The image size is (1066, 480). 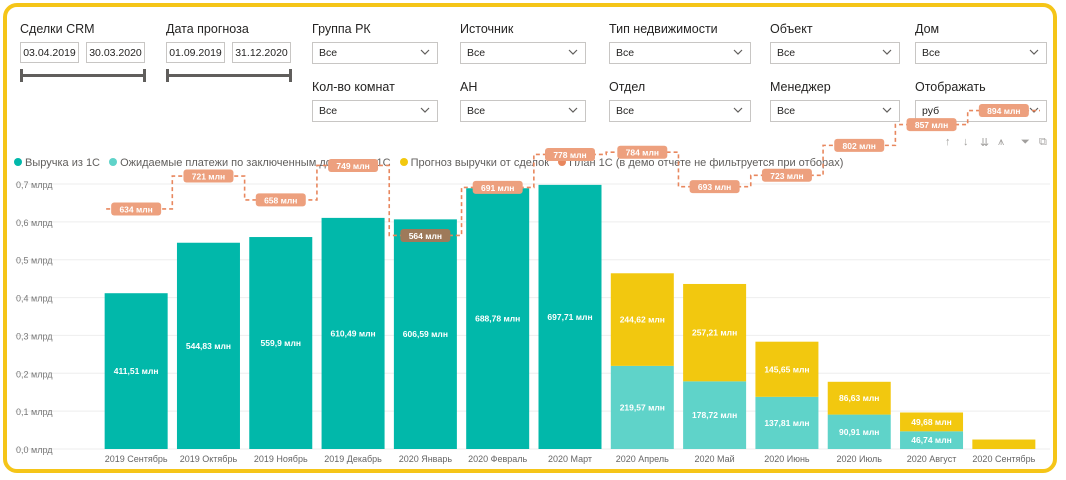 I want to click on kol-vo-komnat-label: Кол-во комнат, so click(x=353, y=87).